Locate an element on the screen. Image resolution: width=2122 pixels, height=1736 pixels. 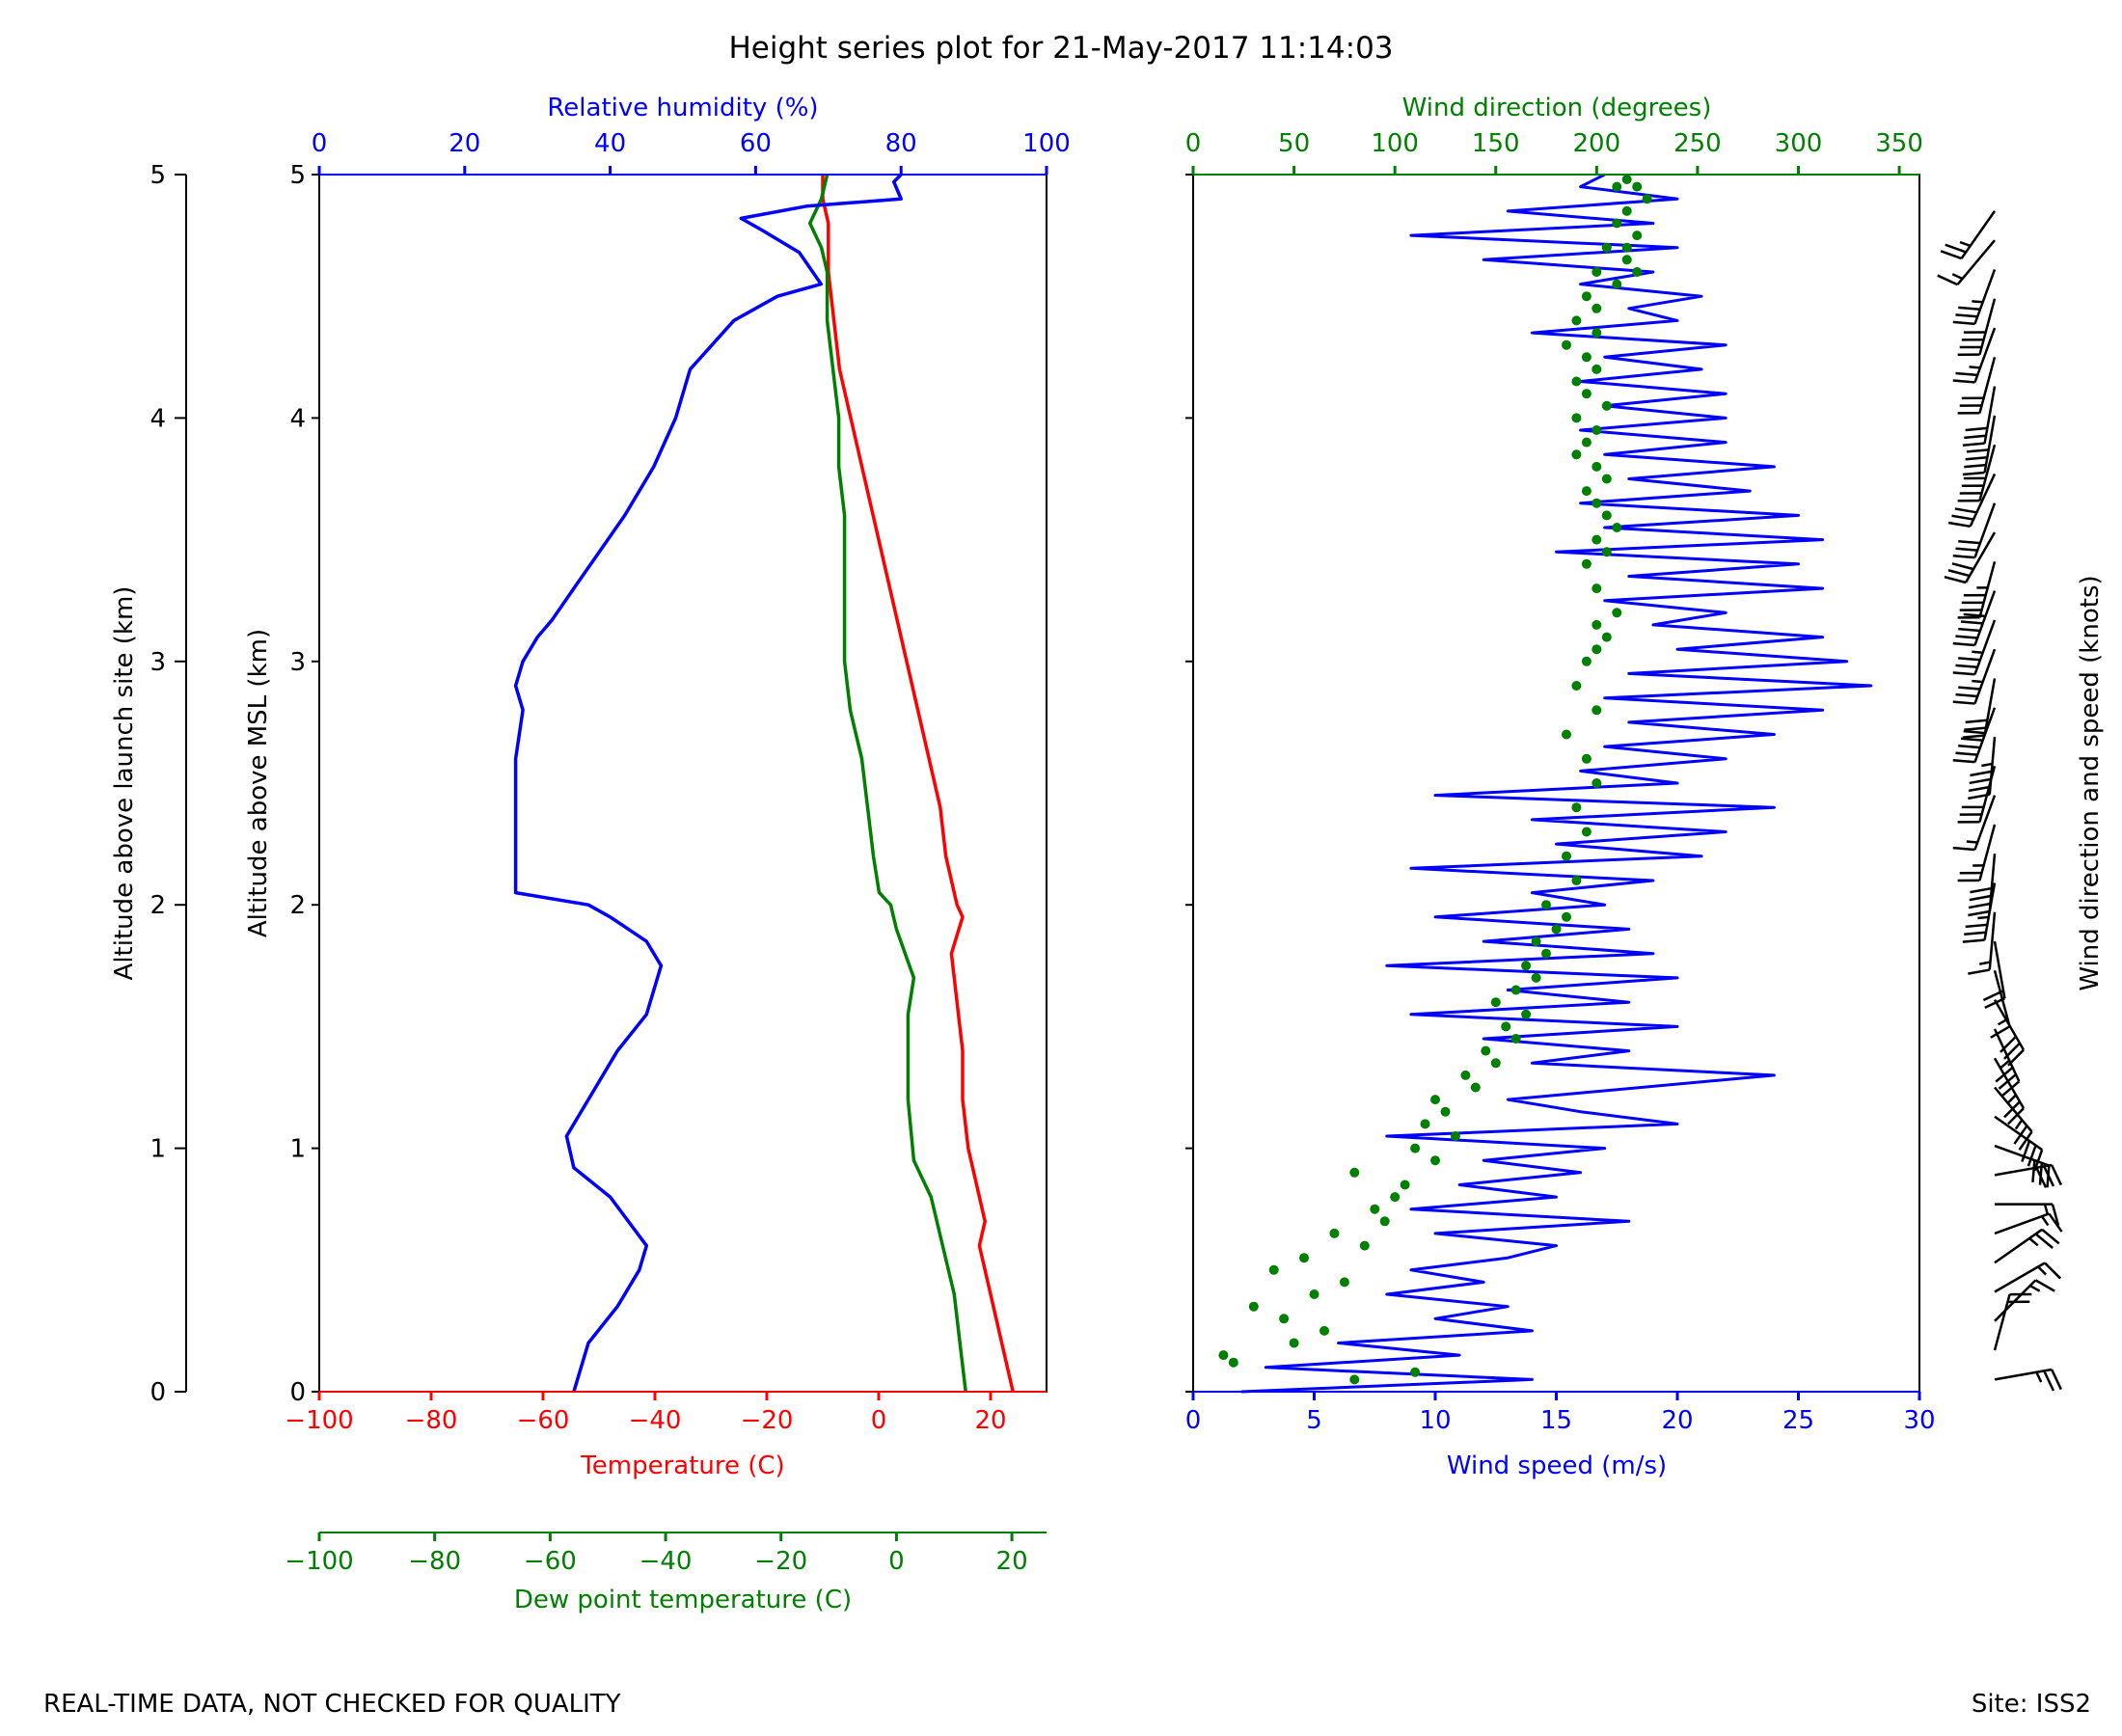
dewpoint-tick-label: −80 is located at coordinates (435, 1561).